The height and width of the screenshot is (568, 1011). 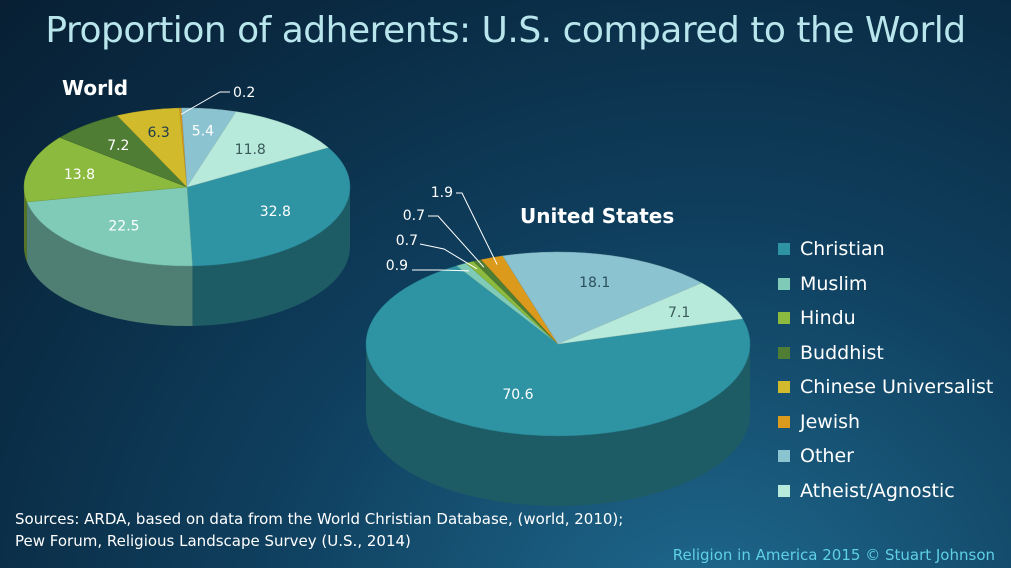 What do you see at coordinates (885, 318) in the screenshot?
I see `legend-item-hindu: Hindu` at bounding box center [885, 318].